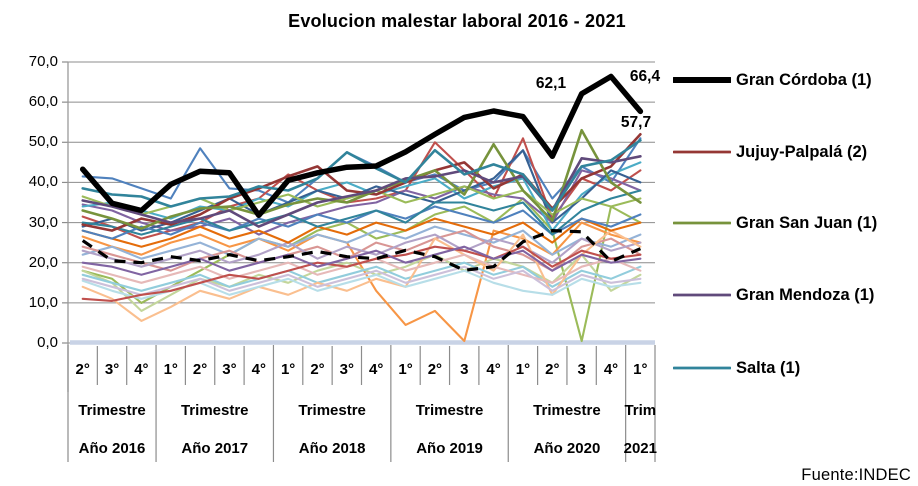 The image size is (918, 486). What do you see at coordinates (215, 448) in the screenshot?
I see `x-axis-year-label: Año 2017` at bounding box center [215, 448].